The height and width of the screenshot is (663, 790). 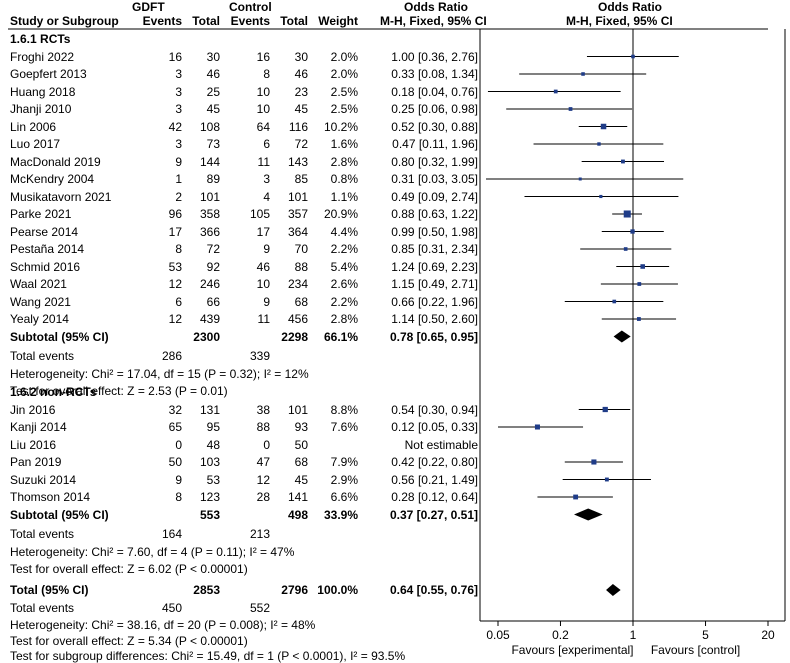 I want to click on total-control: 357, so click(x=297, y=214).